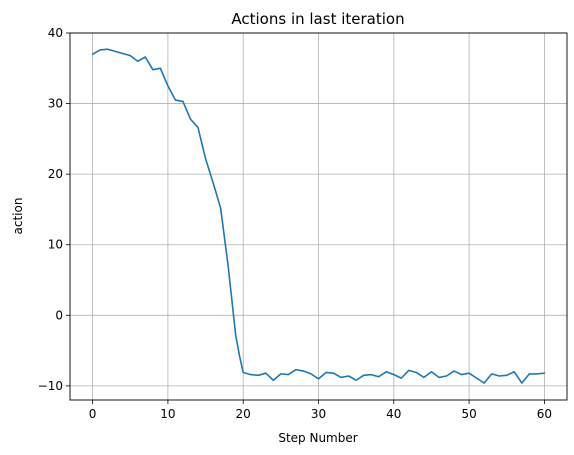 This screenshot has height=455, width=574. What do you see at coordinates (55, 104) in the screenshot?
I see `y-tick-label: 30` at bounding box center [55, 104].